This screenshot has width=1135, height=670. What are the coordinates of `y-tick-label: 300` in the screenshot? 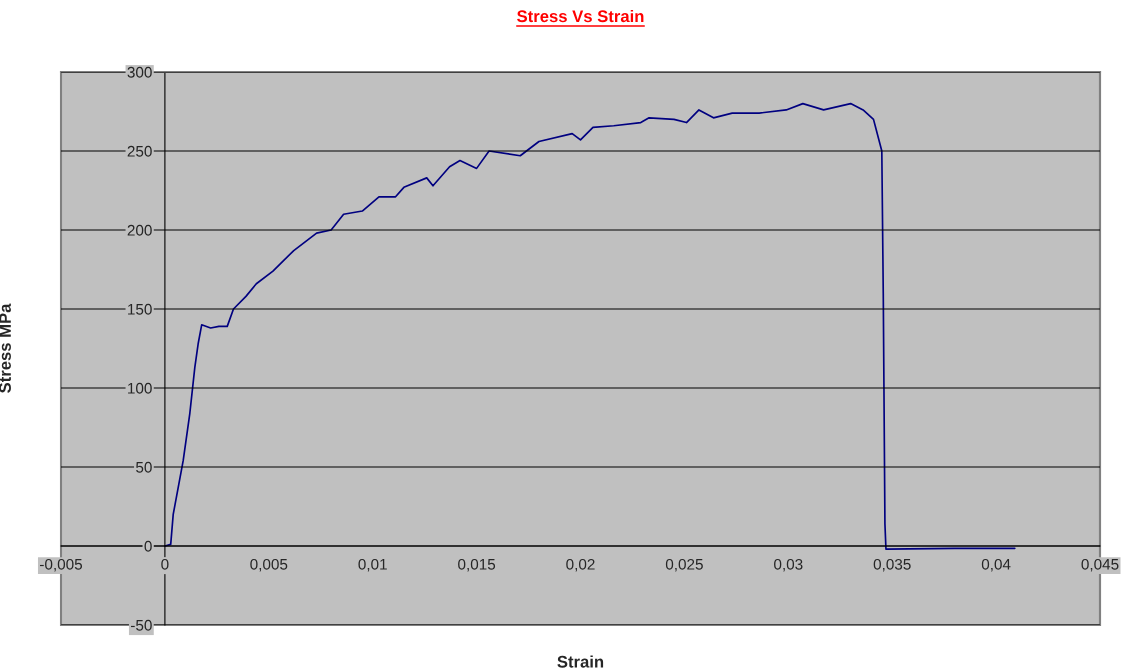 It's located at (139, 72).